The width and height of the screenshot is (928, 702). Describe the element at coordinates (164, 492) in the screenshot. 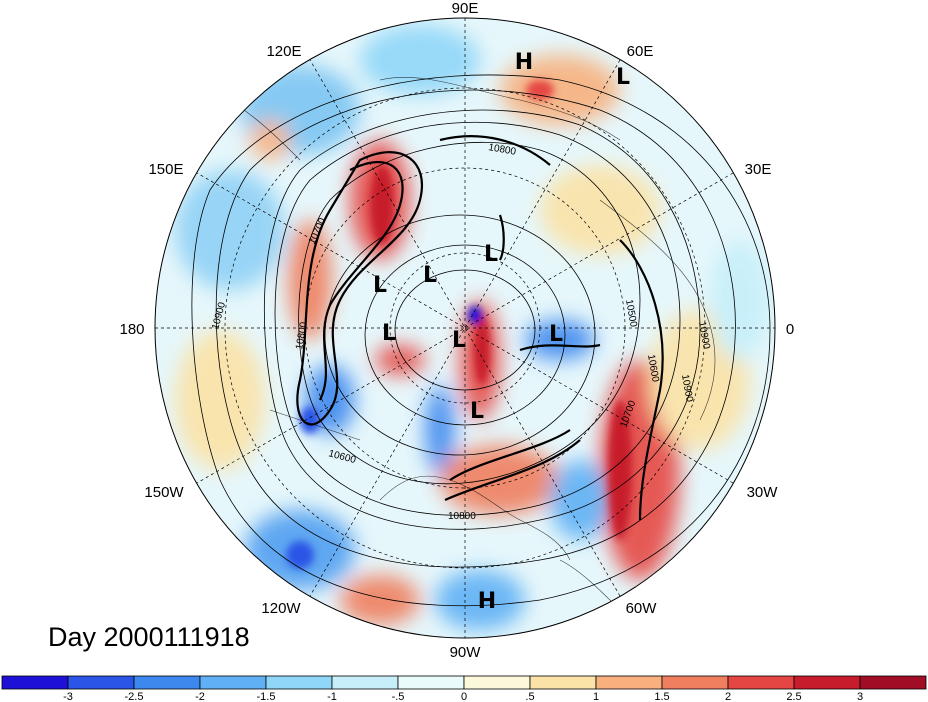

I see `lon-label: 150W` at that location.